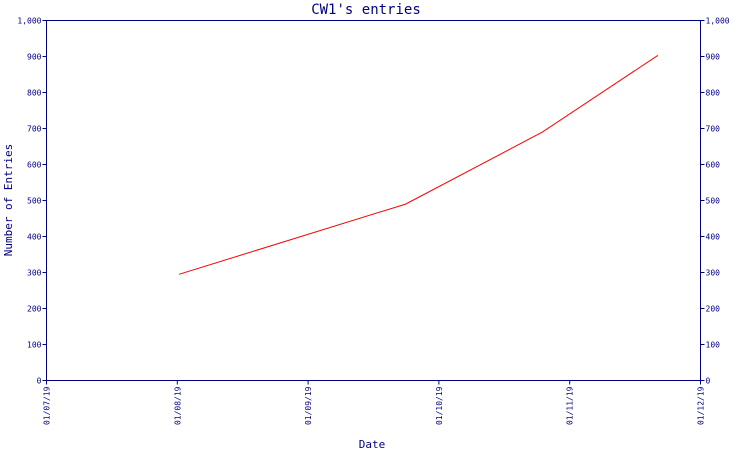 This screenshot has height=450, width=750. I want to click on y-tick-label-right: 1,000, so click(718, 21).